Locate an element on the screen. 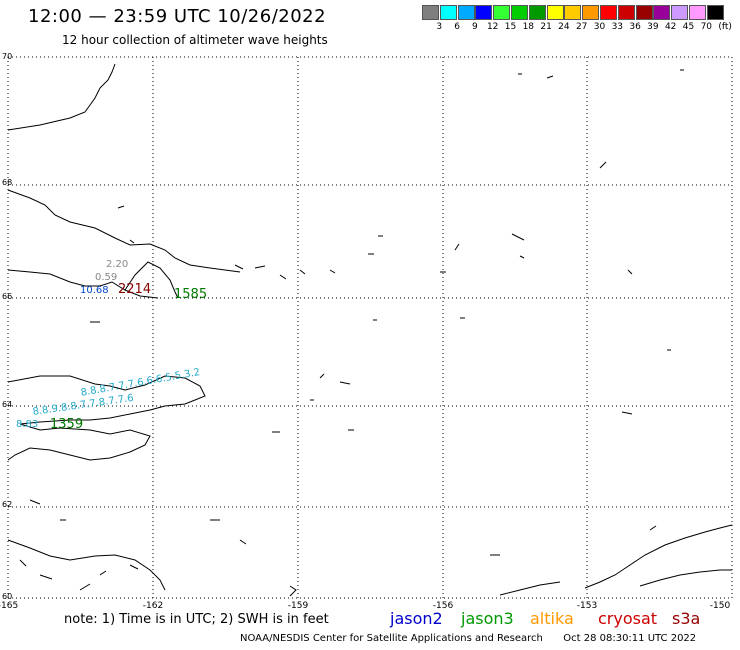  obs-green-2: 1359 is located at coordinates (67, 424).